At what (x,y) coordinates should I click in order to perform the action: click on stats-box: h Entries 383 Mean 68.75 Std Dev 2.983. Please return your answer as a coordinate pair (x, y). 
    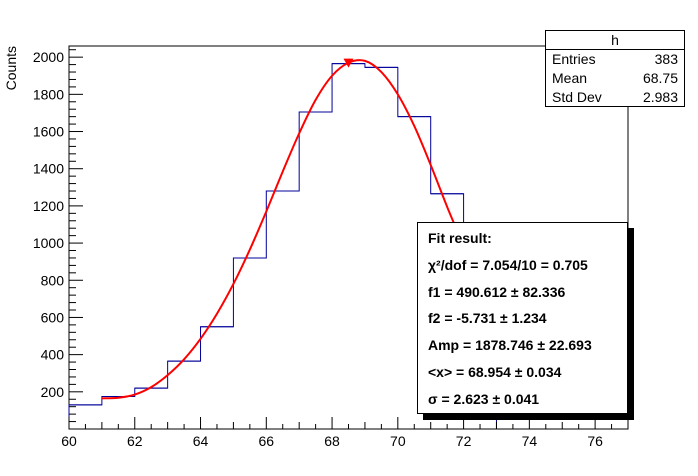
    Looking at the image, I should click on (615, 68).